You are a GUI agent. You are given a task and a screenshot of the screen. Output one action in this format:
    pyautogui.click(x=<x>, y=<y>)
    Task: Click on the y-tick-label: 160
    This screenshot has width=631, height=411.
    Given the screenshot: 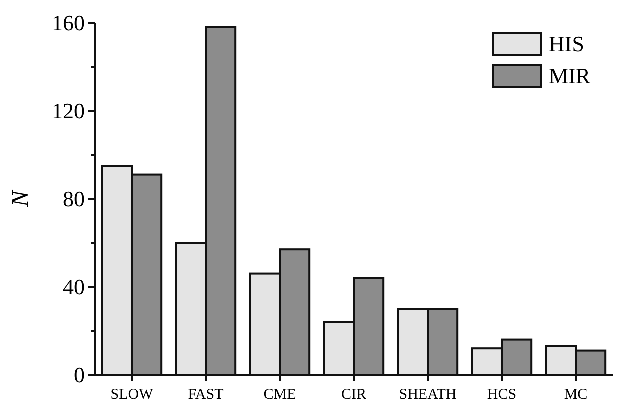 What is the action you would take?
    pyautogui.click(x=68, y=23)
    